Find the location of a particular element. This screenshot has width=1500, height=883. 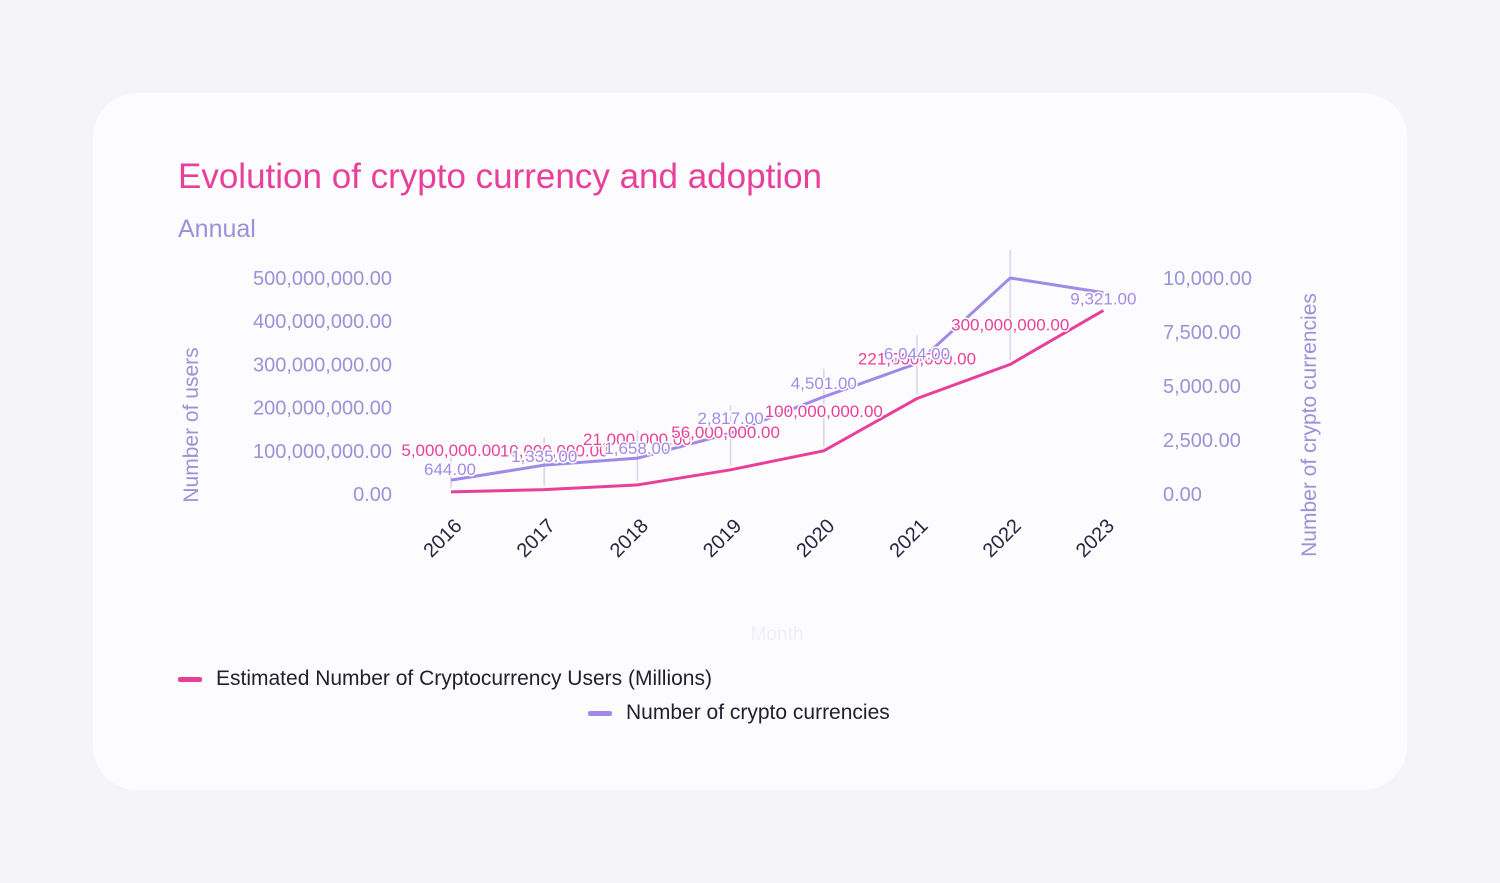

y-left-tick-label: 400,000,000.00 is located at coordinates (322, 322).